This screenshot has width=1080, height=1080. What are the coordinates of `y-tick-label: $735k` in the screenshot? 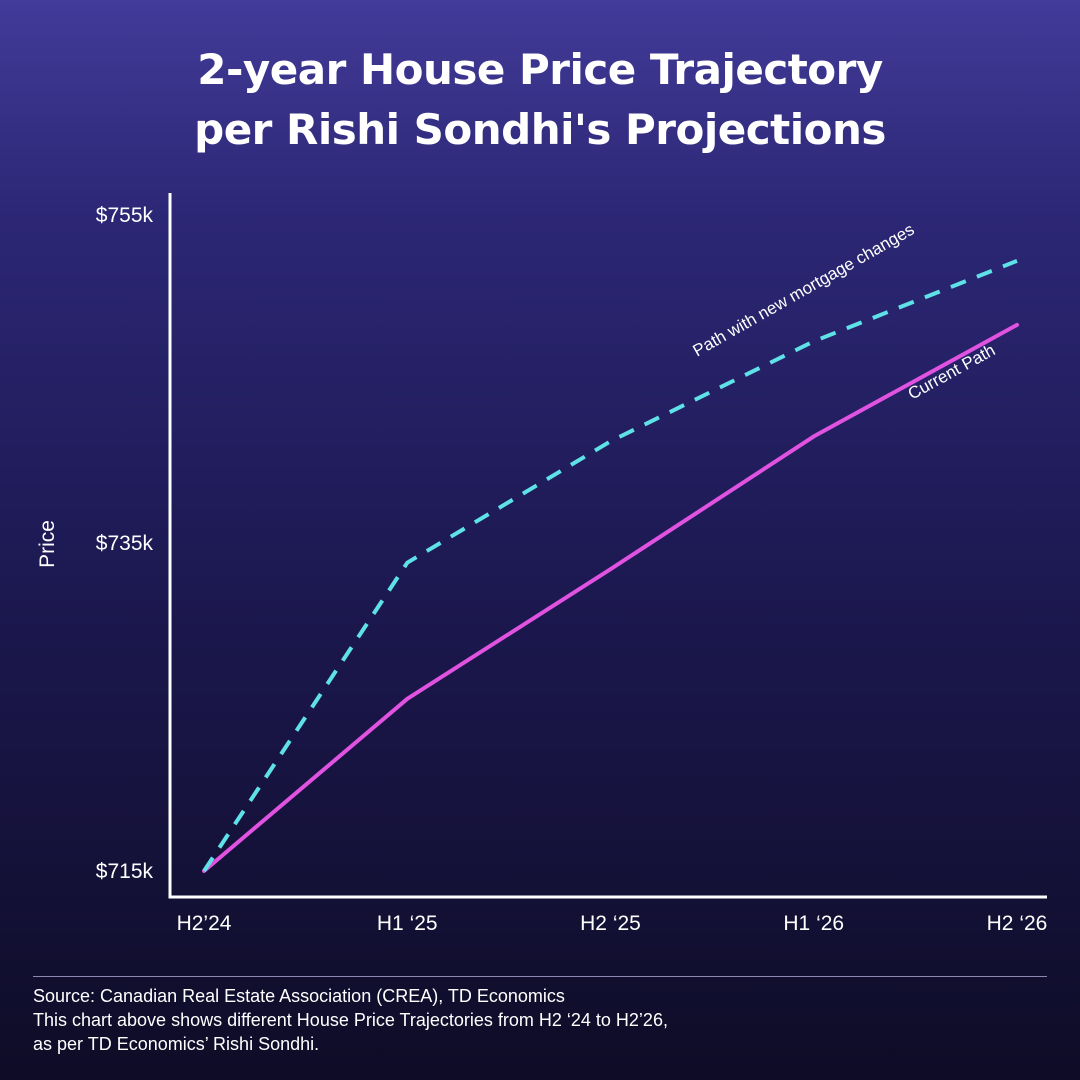 It's located at (125, 543).